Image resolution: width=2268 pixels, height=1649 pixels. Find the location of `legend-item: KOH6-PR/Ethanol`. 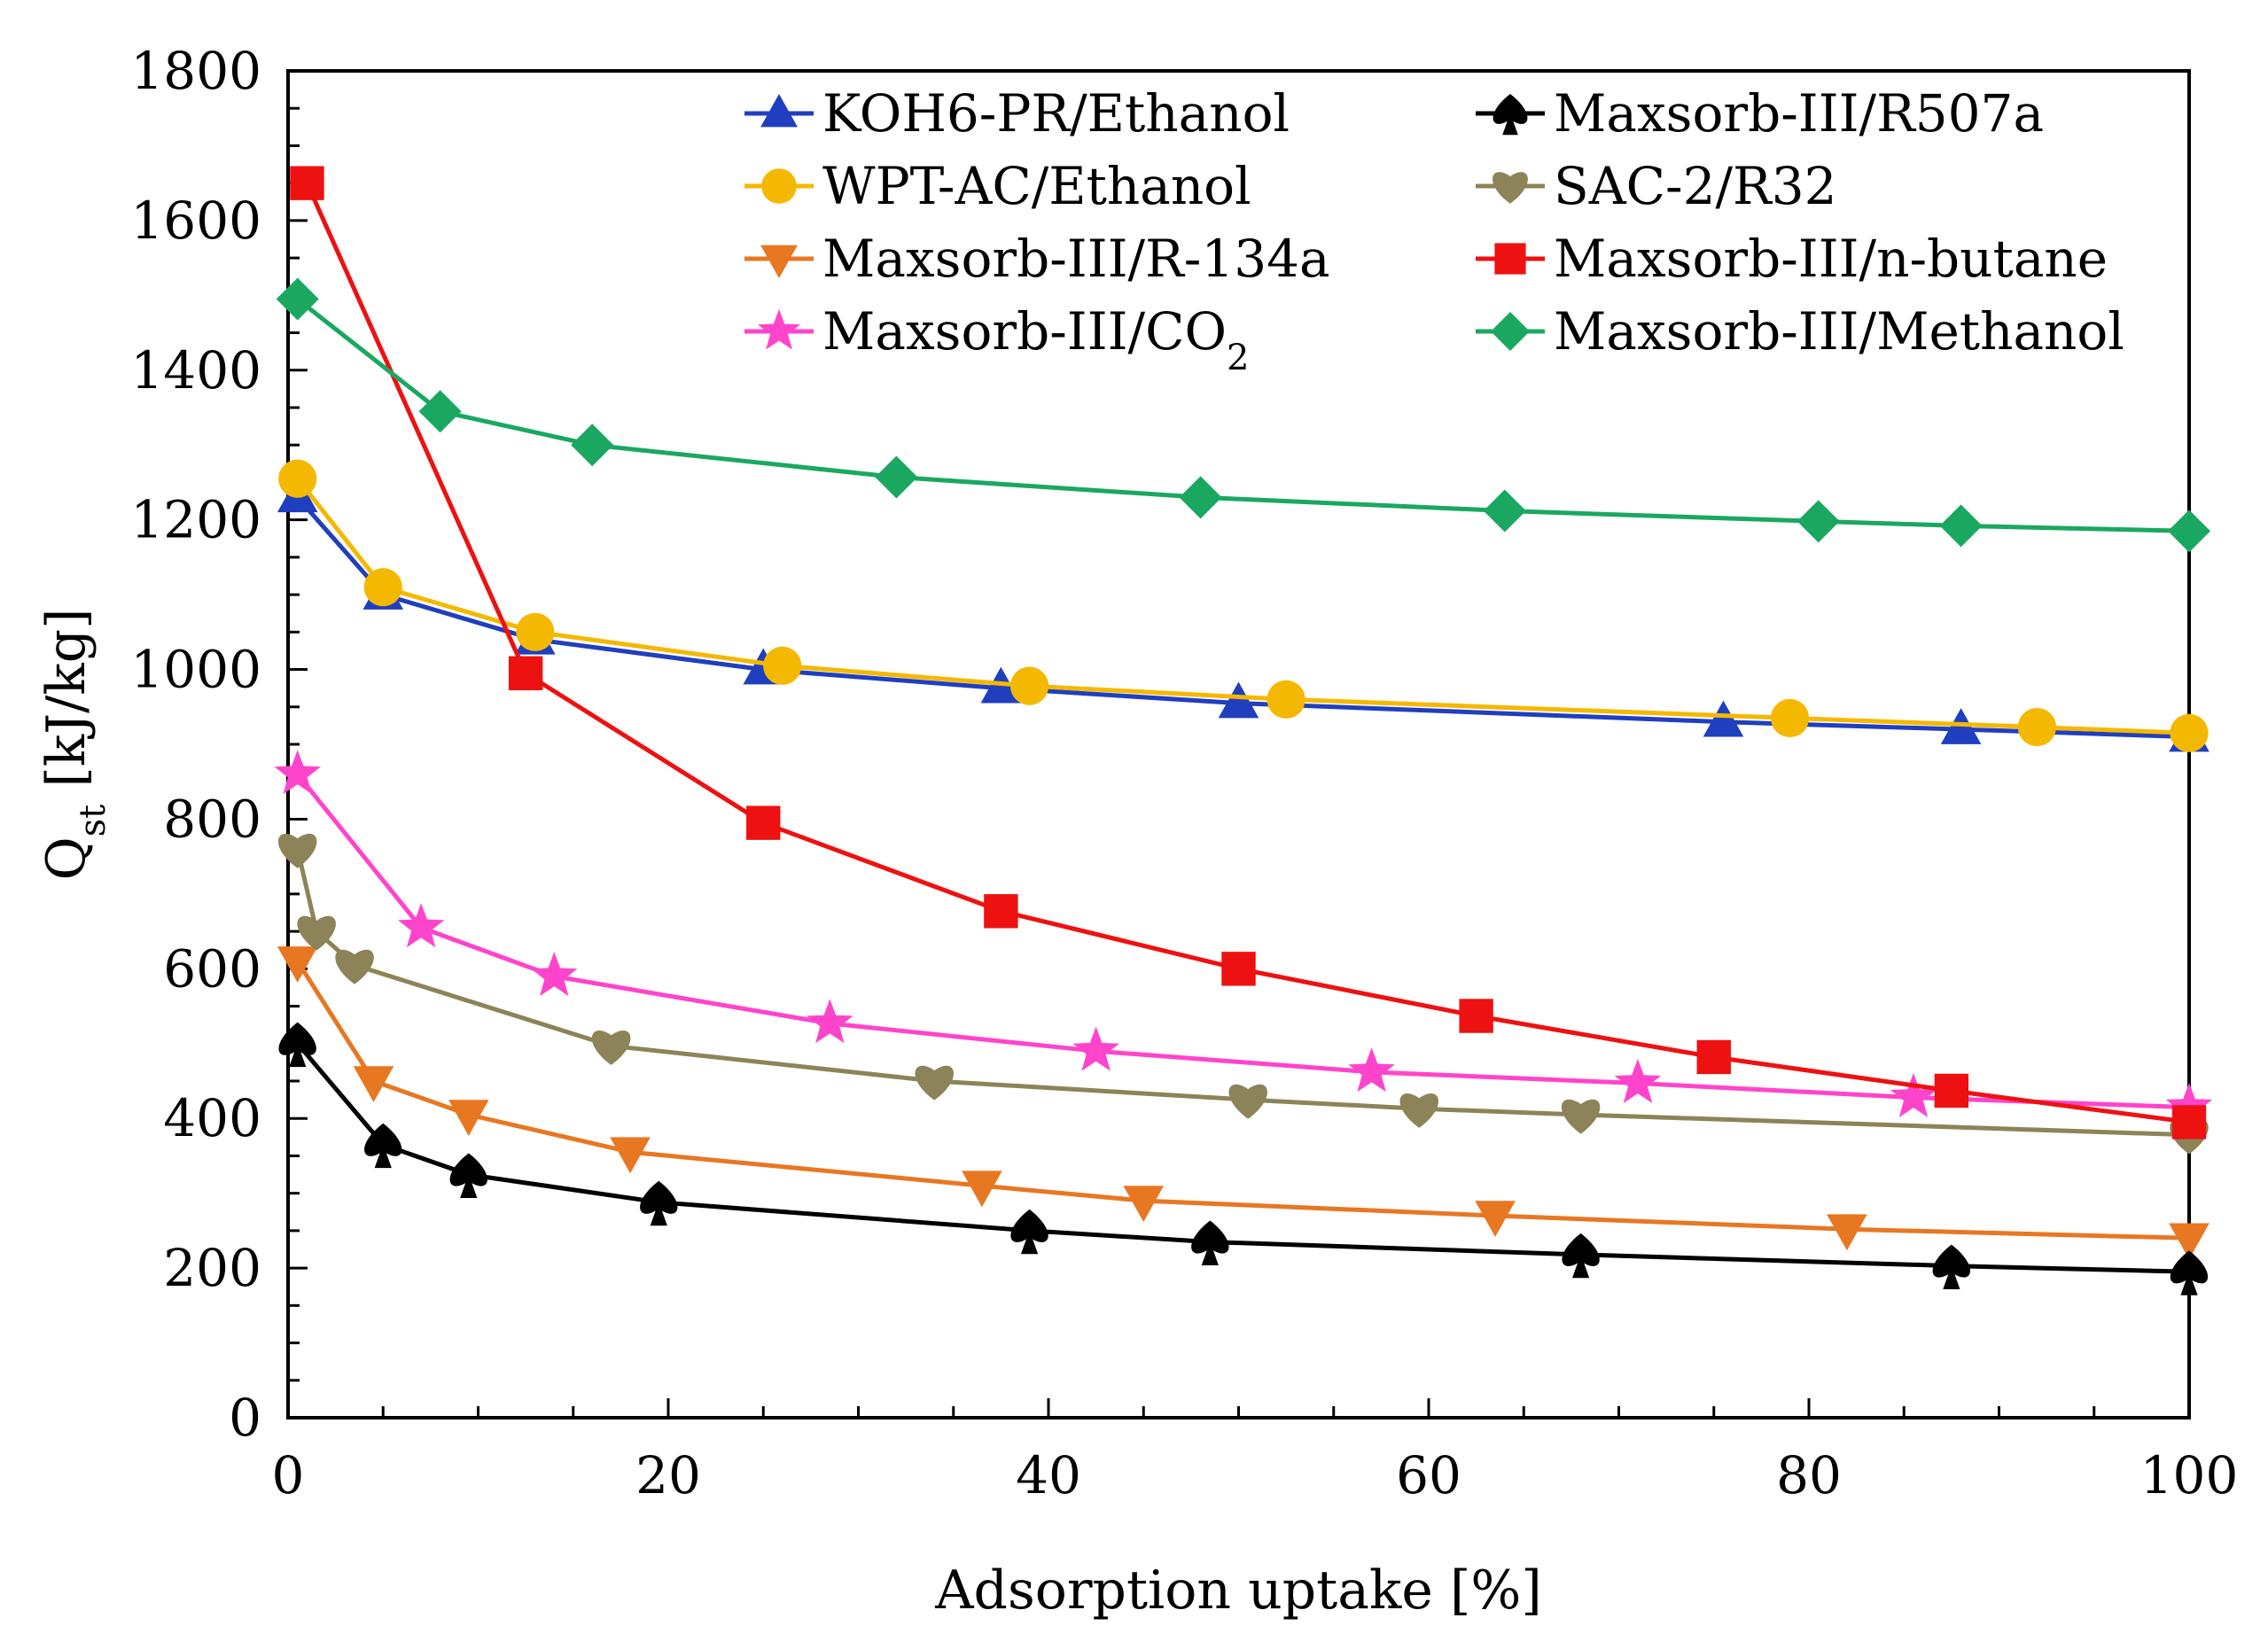

legend-item: KOH6-PR/Ethanol is located at coordinates (1017, 113).